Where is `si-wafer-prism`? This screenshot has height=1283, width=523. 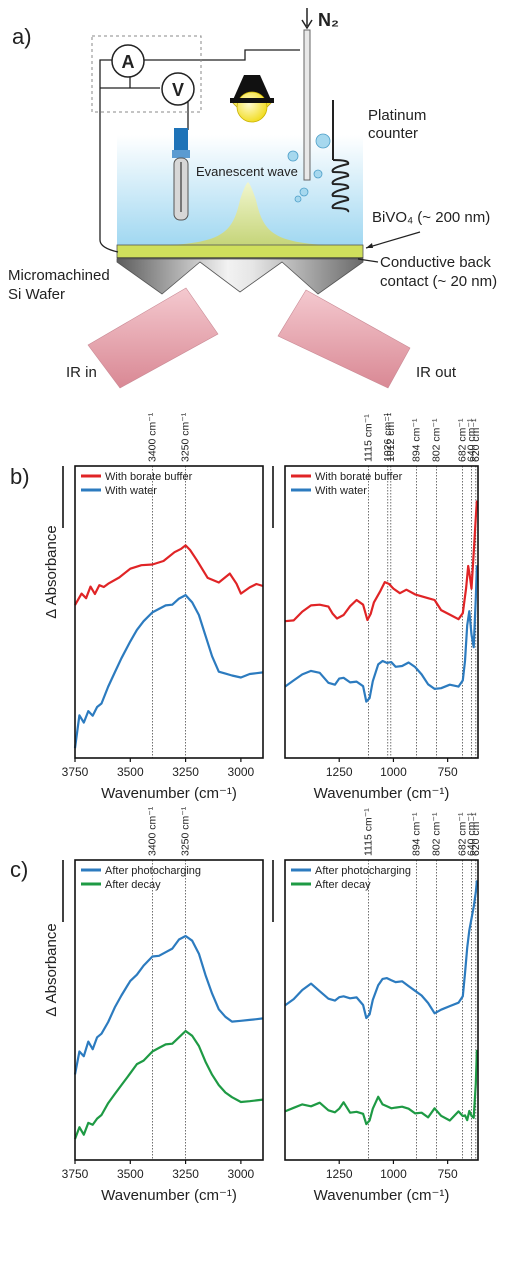 si-wafer-prism is located at coordinates (240, 276).